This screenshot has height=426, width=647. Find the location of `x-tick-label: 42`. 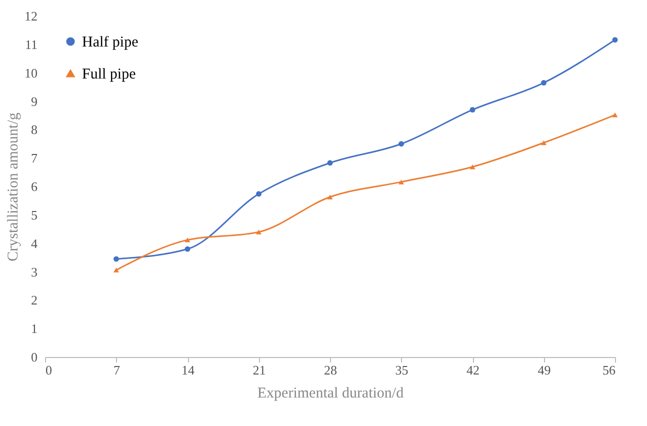

x-tick-label: 42 is located at coordinates (473, 370).